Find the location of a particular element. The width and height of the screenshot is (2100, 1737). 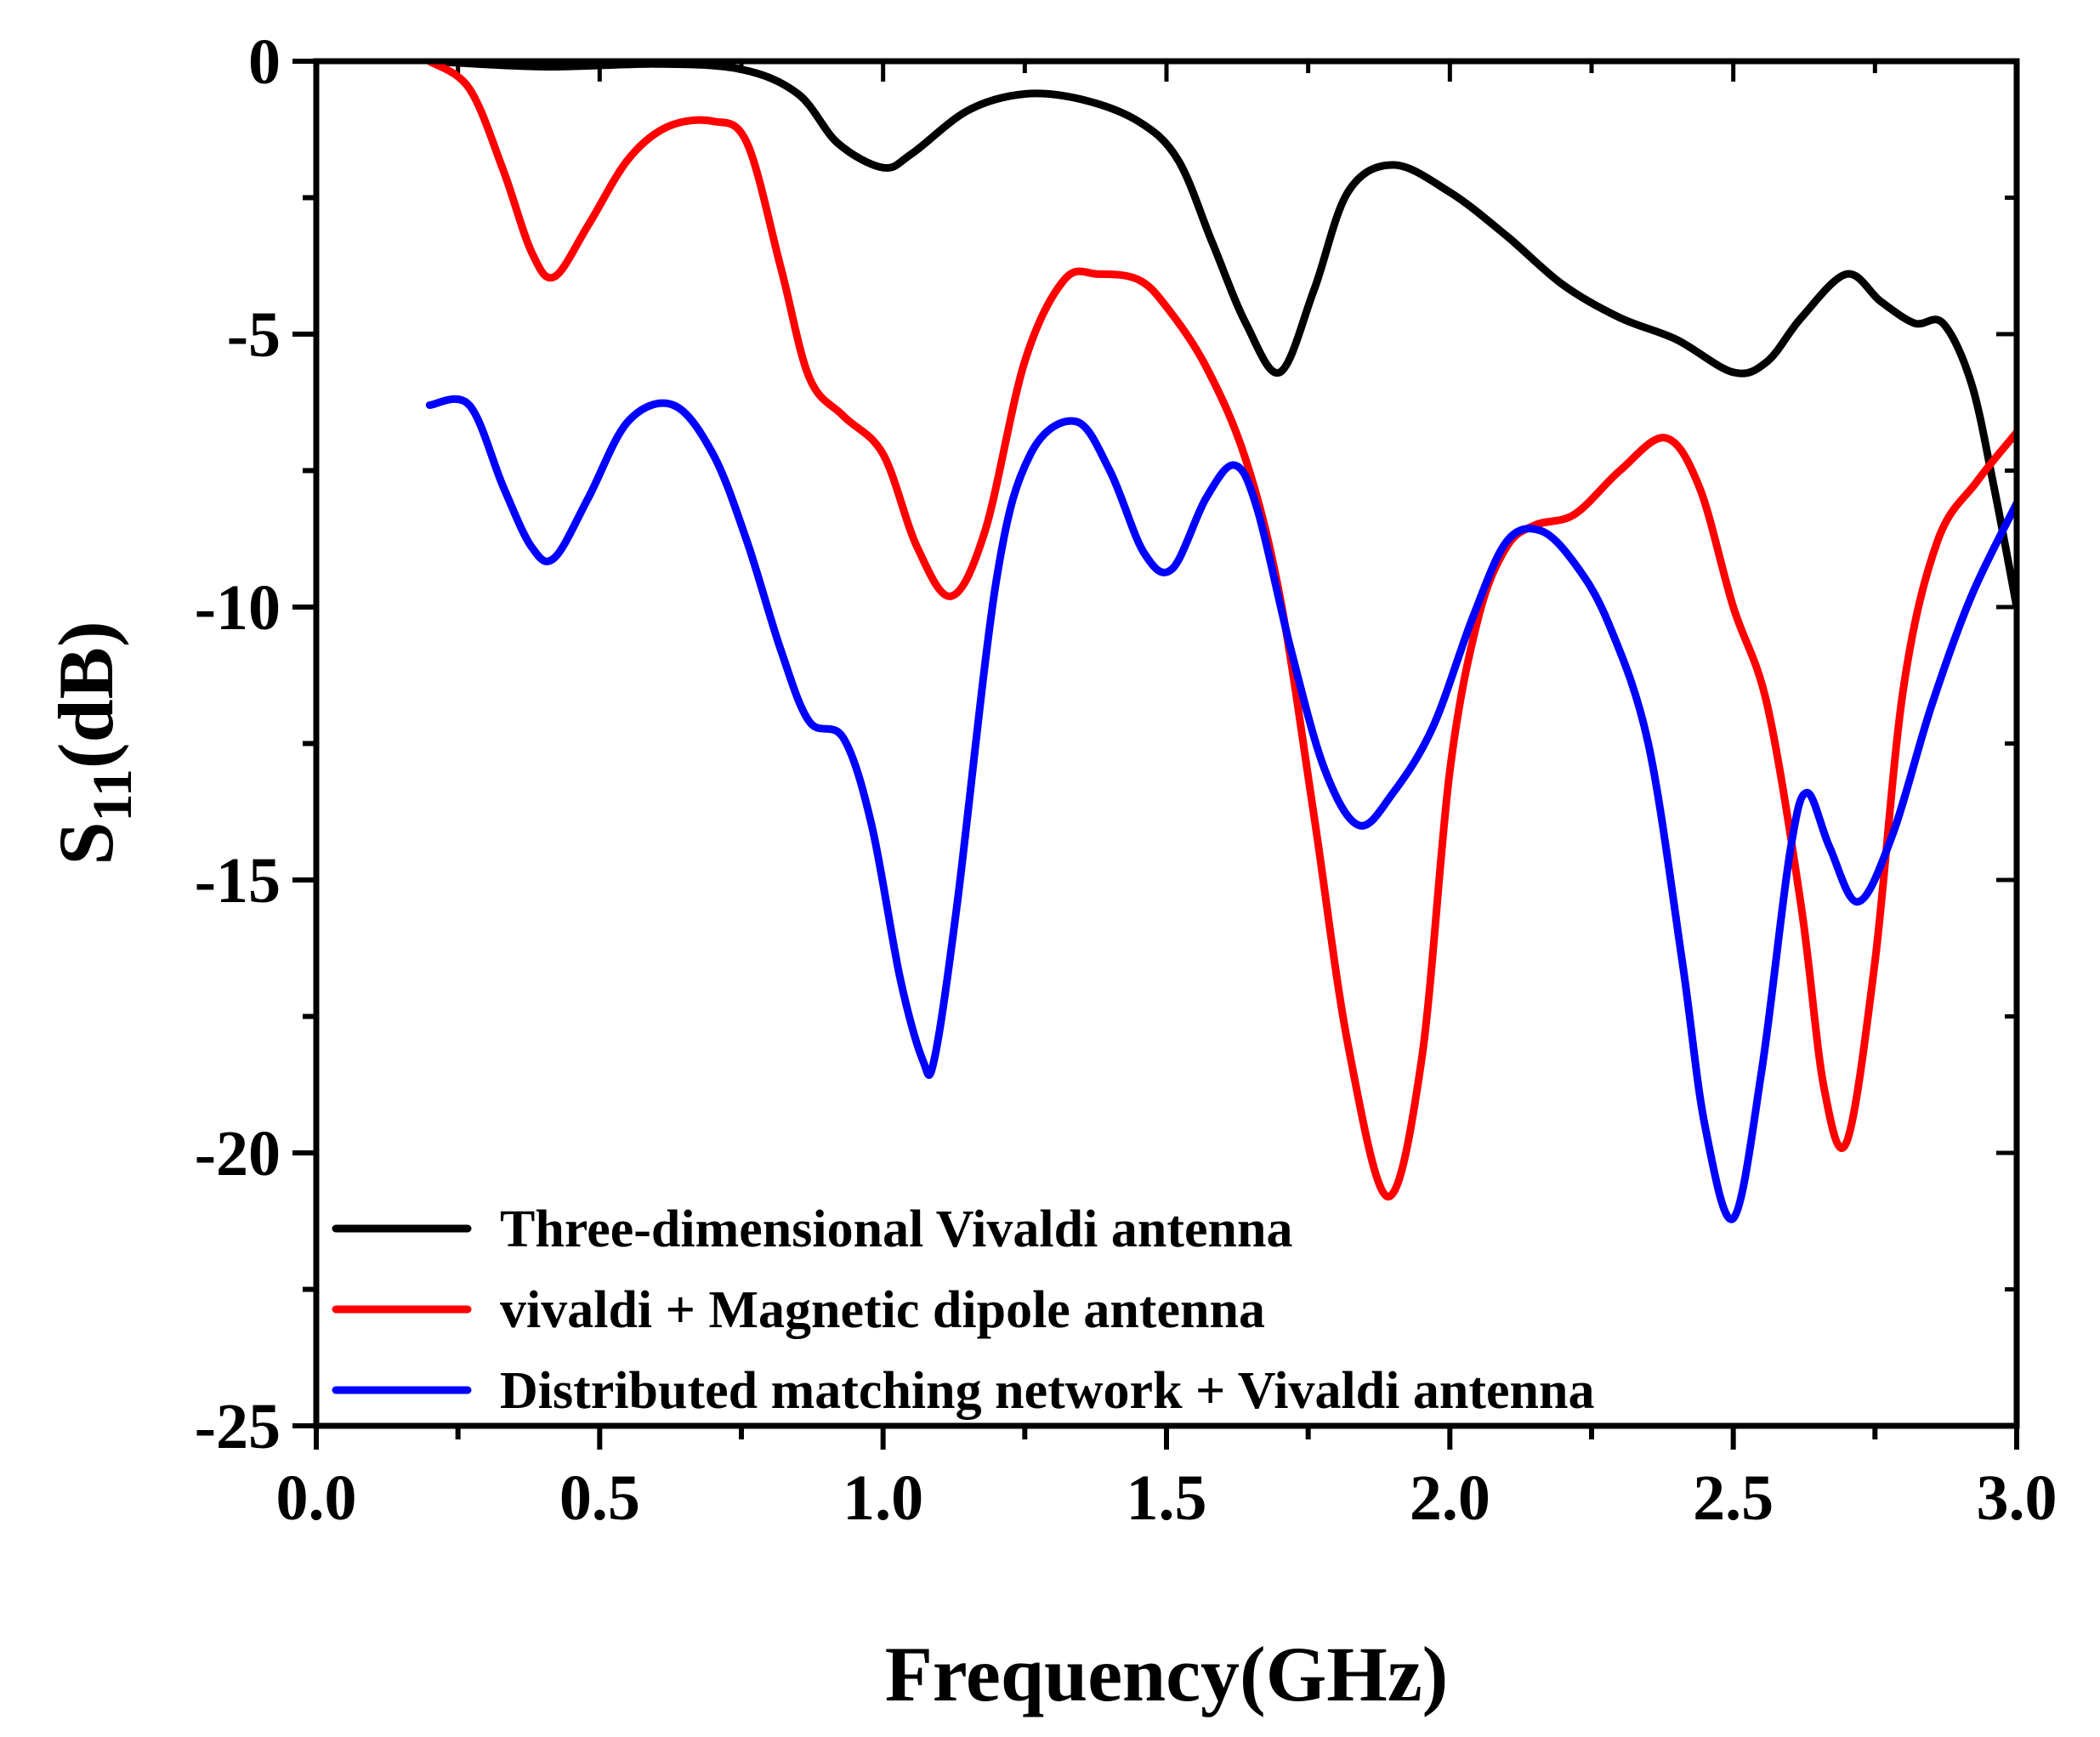

y-tick-labels: 0 -5 -10 -15 -20 -25 is located at coordinates (238, 744).